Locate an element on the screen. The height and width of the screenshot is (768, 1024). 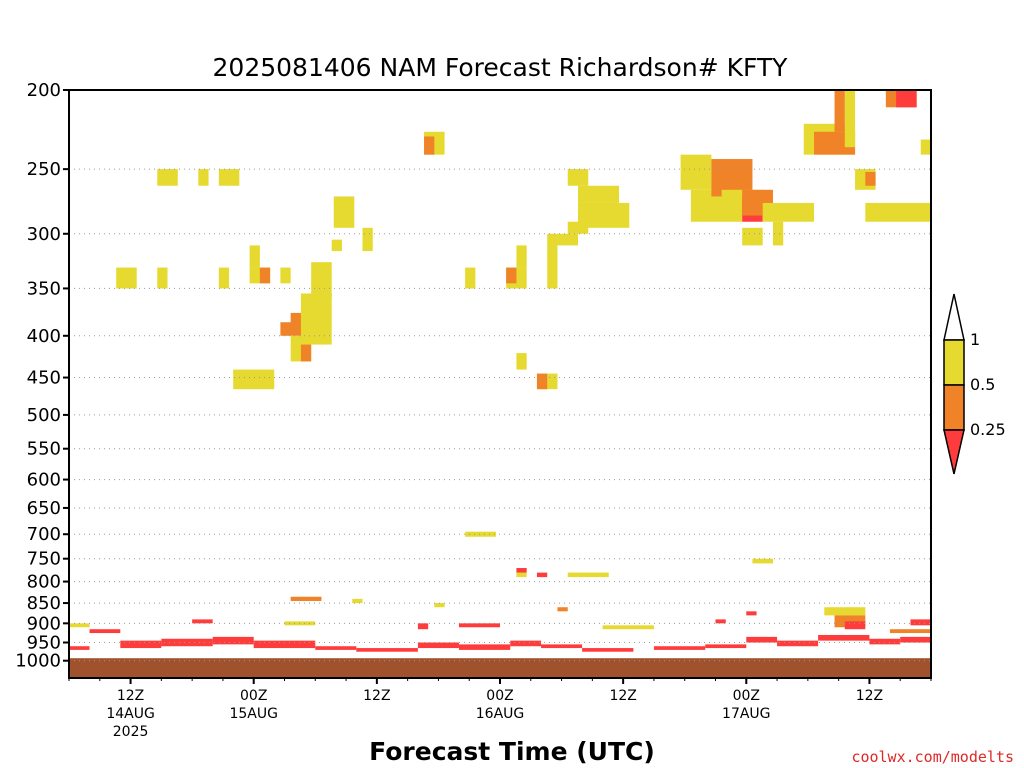
credit-text: coolwx.com/modelts is located at coordinates (932, 757).